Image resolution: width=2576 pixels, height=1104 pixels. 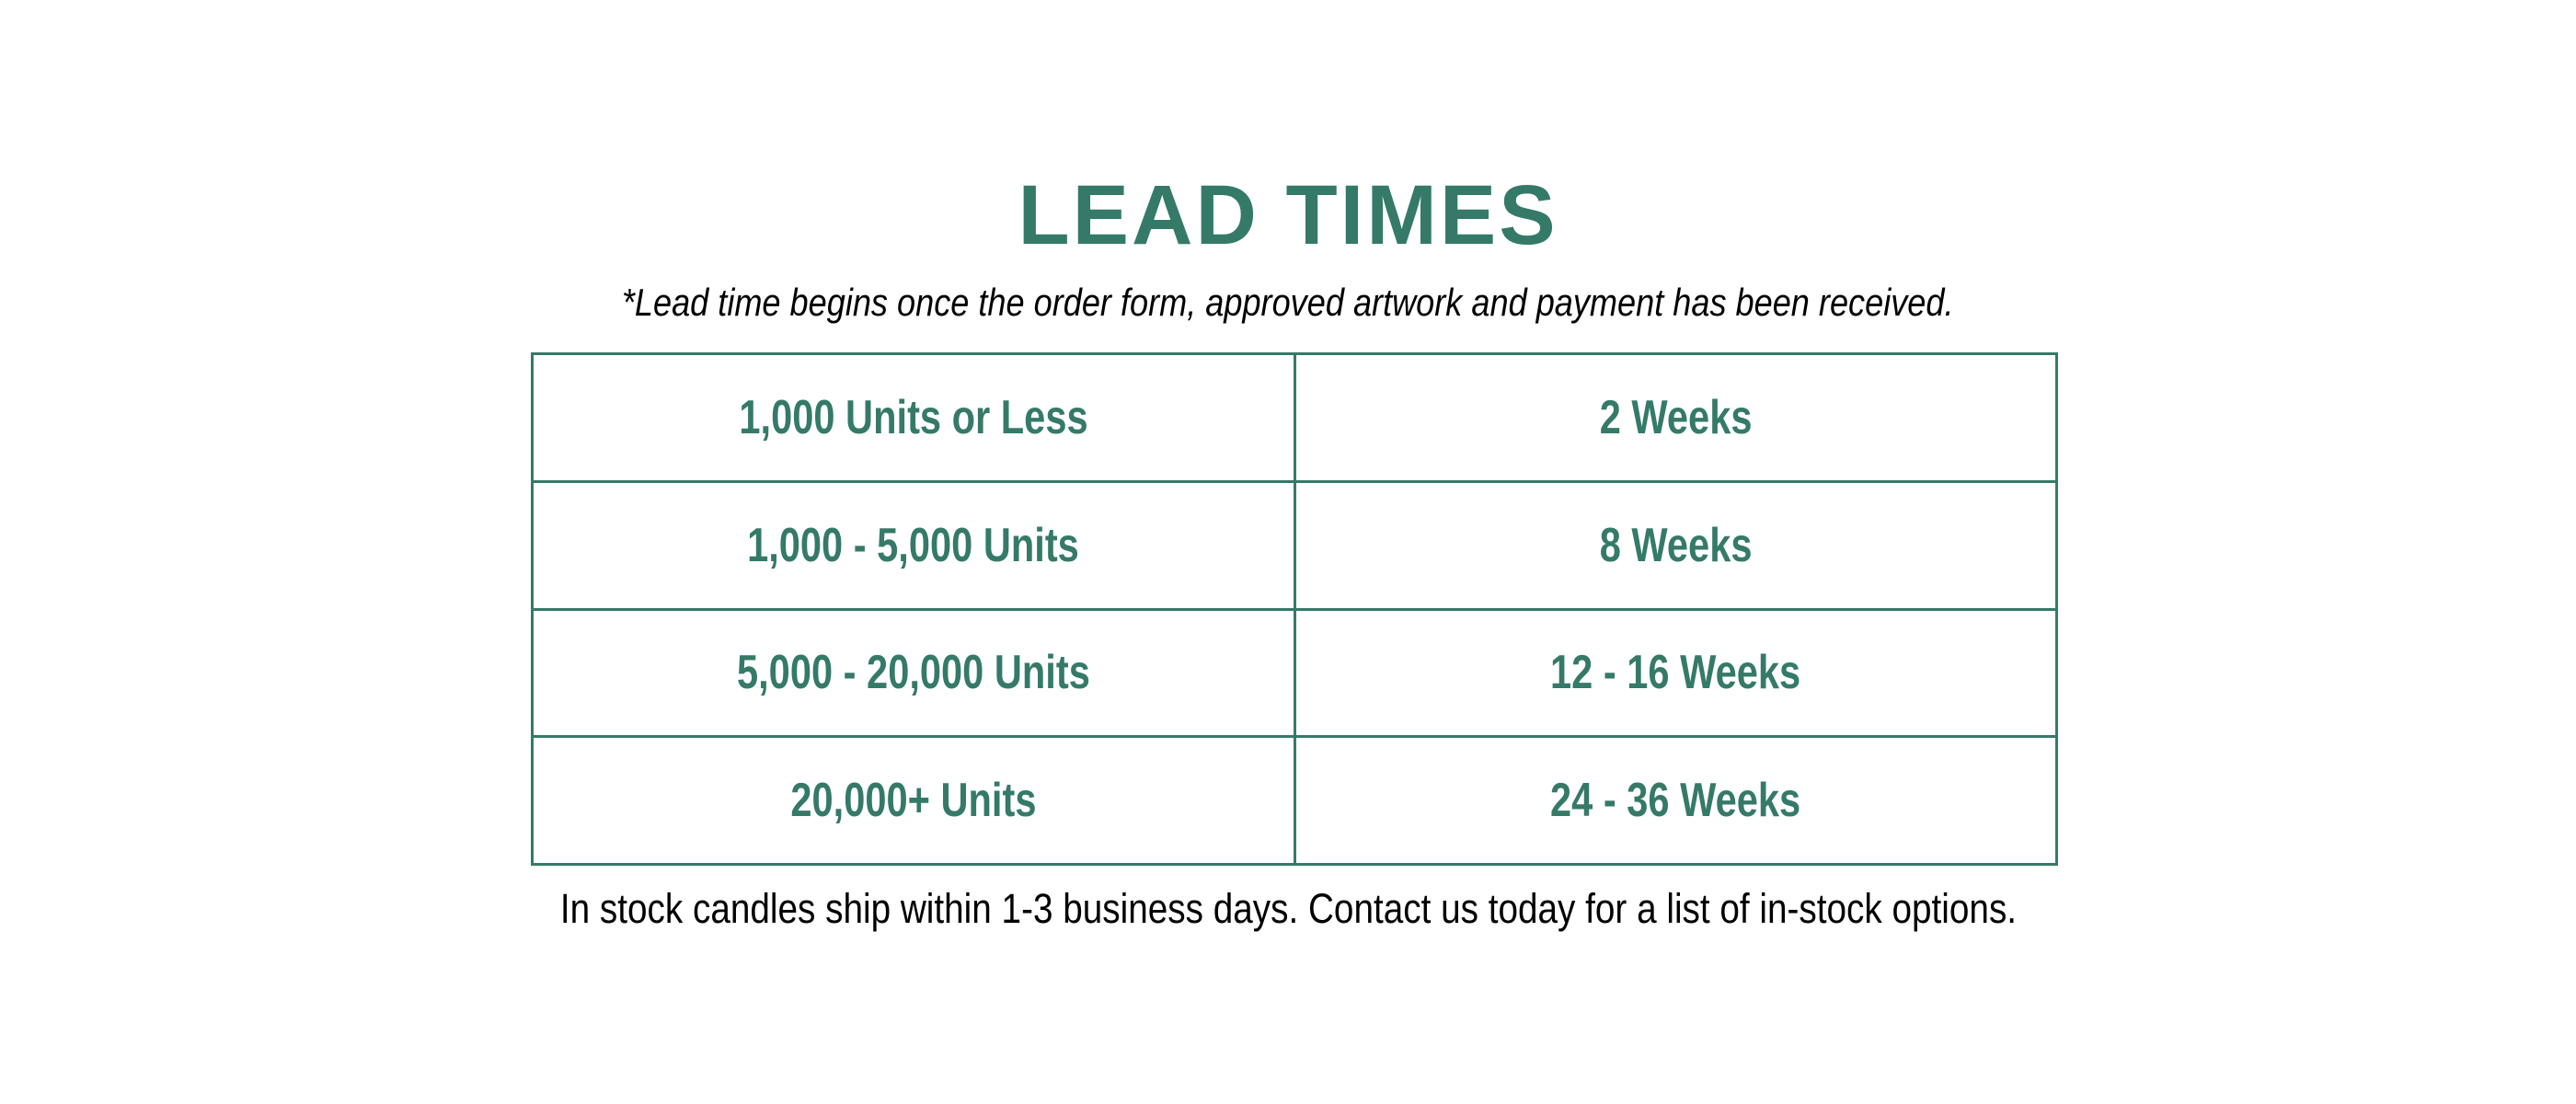 I want to click on quantity-cell: 20,000+ Units, so click(x=913, y=800).